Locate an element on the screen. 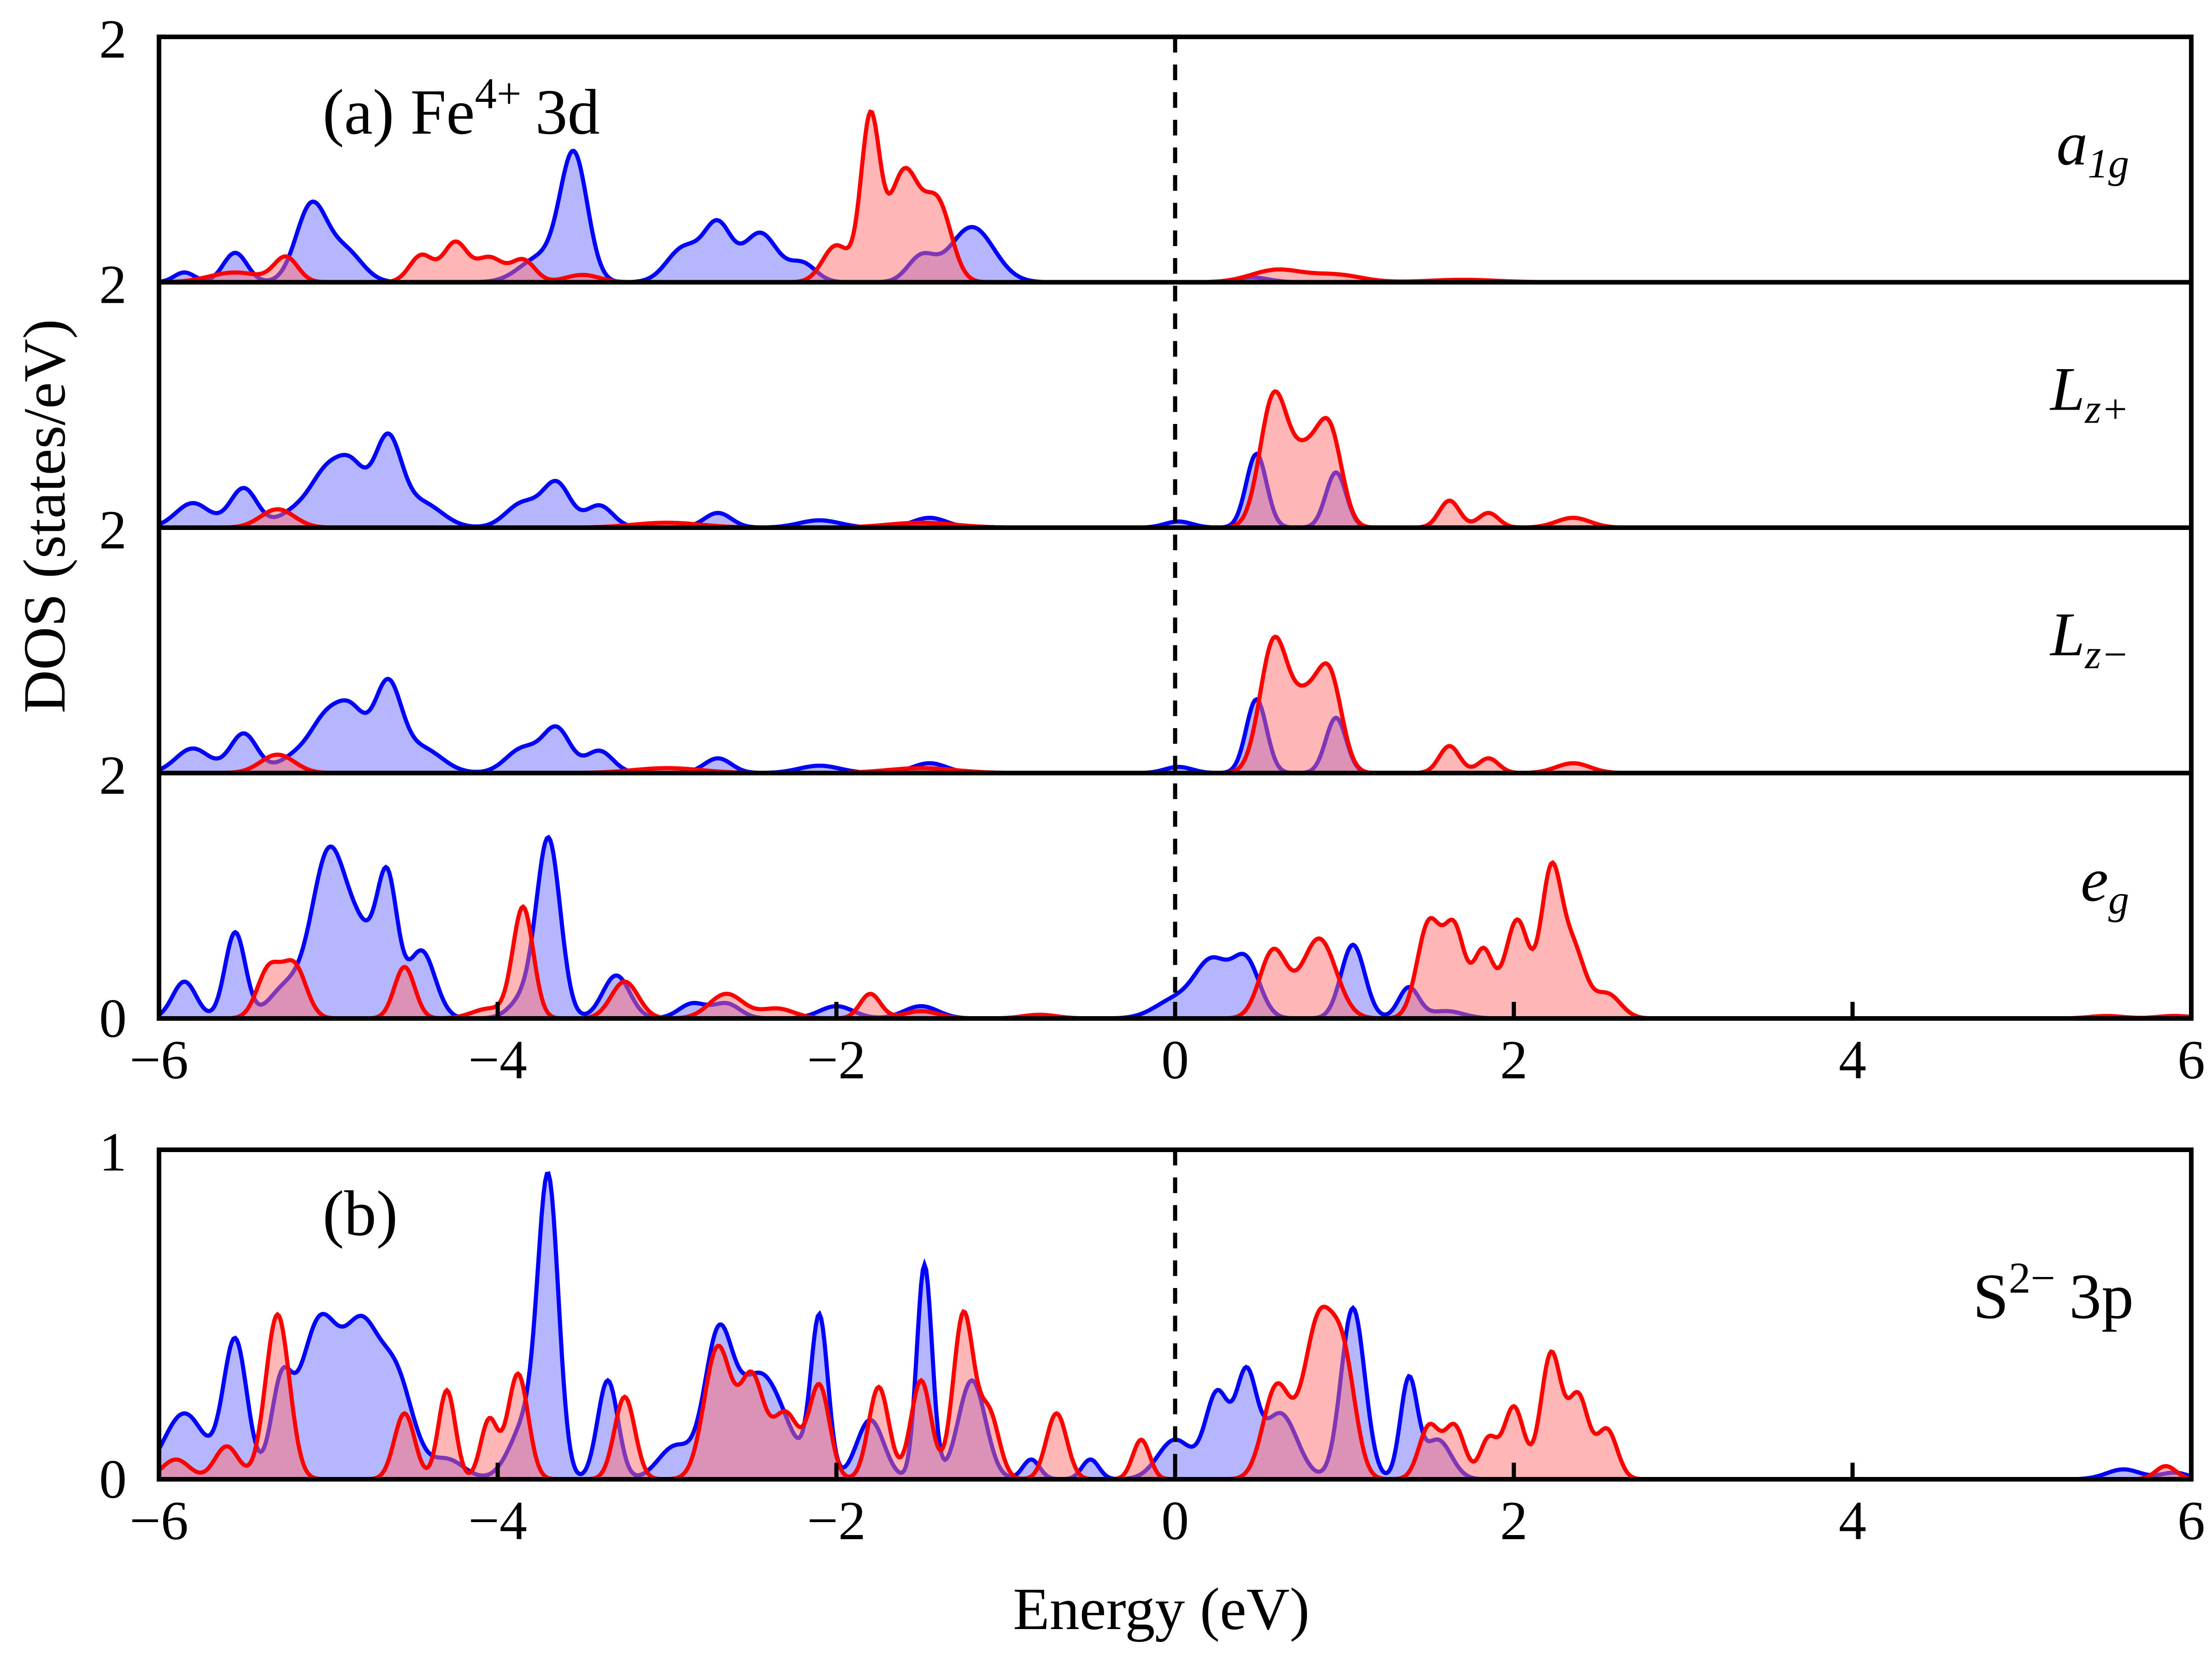 This screenshot has width=2212, height=1659. x-axis-label: Energy (eV) is located at coordinates (1161, 1609).